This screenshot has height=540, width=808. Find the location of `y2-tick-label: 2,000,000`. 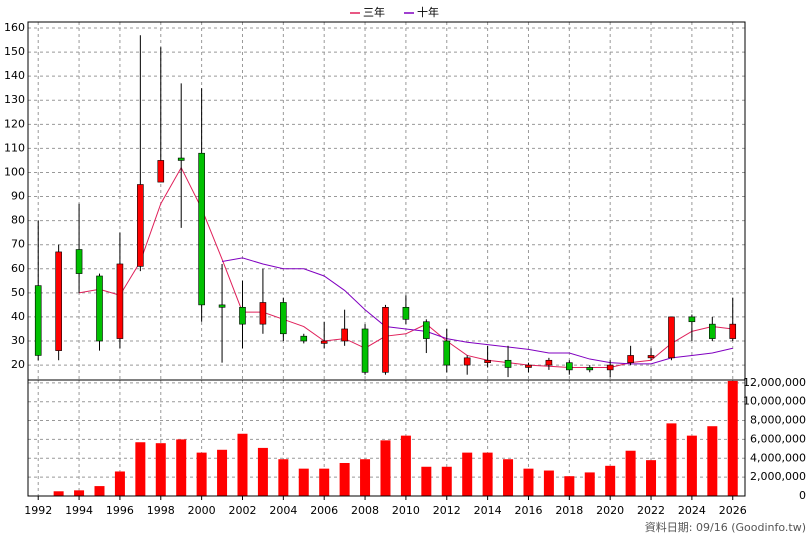

y2-tick-label: 2,000,000 is located at coordinates (778, 476).